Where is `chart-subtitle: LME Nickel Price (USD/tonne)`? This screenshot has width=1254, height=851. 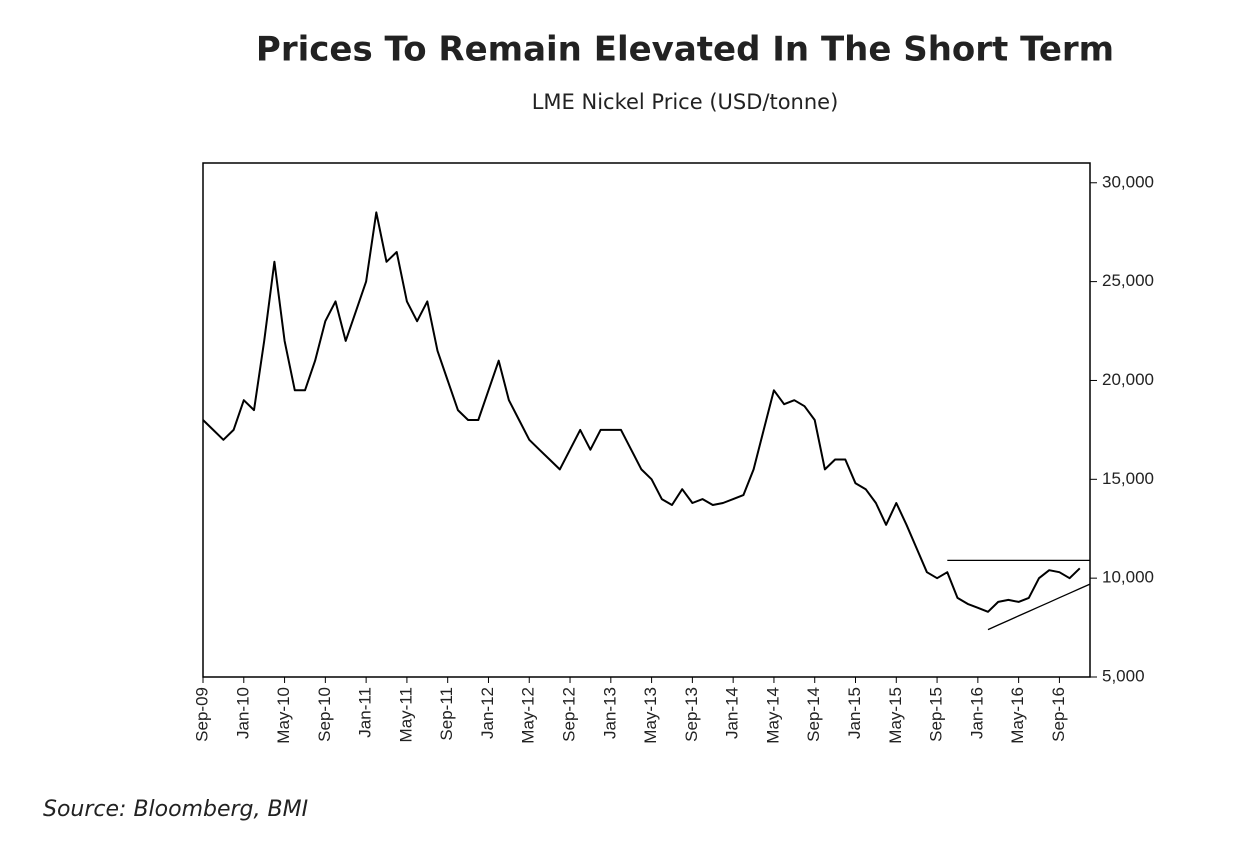
chart-subtitle: LME Nickel Price (USD/tonne) is located at coordinates (685, 102).